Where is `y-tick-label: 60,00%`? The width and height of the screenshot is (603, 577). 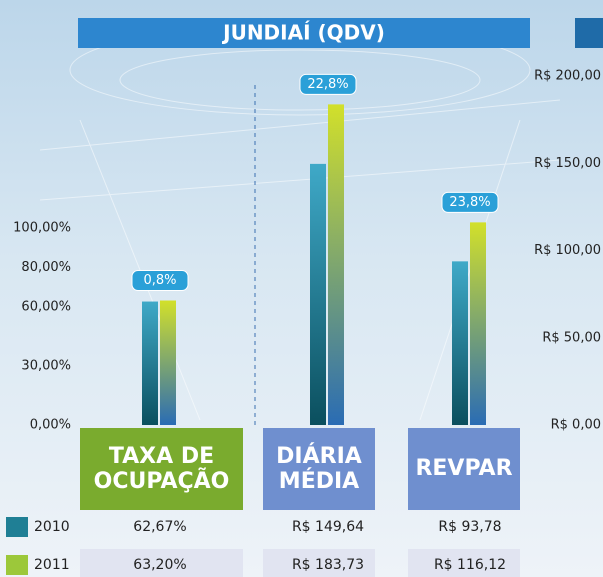
y-tick-label: 60,00% is located at coordinates (46, 306).